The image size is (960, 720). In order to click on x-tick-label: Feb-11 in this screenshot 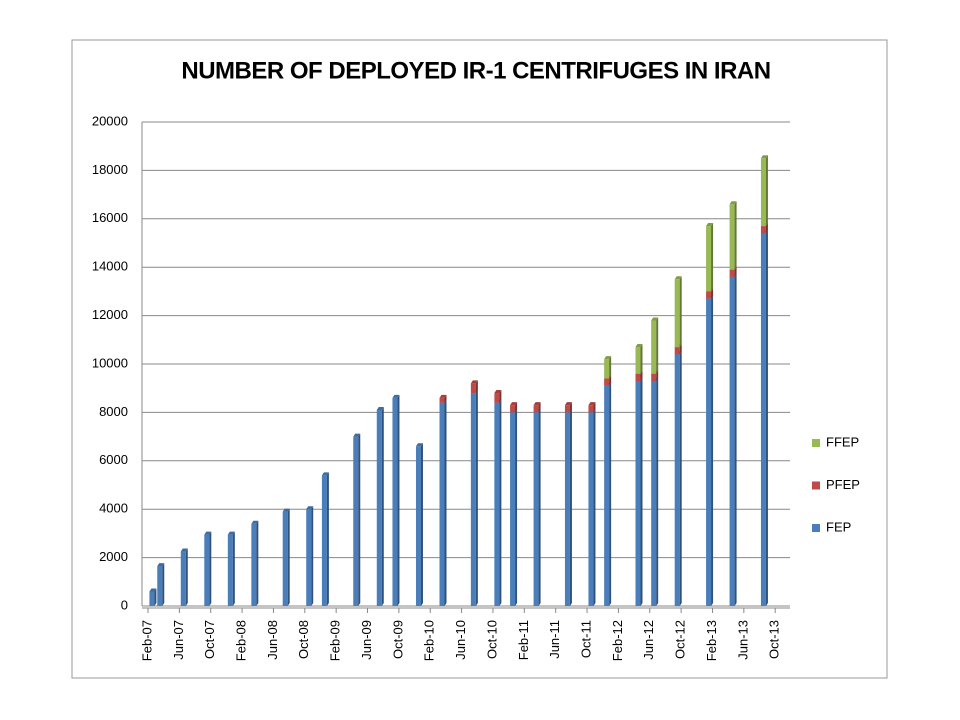, I will do `click(523, 640)`.